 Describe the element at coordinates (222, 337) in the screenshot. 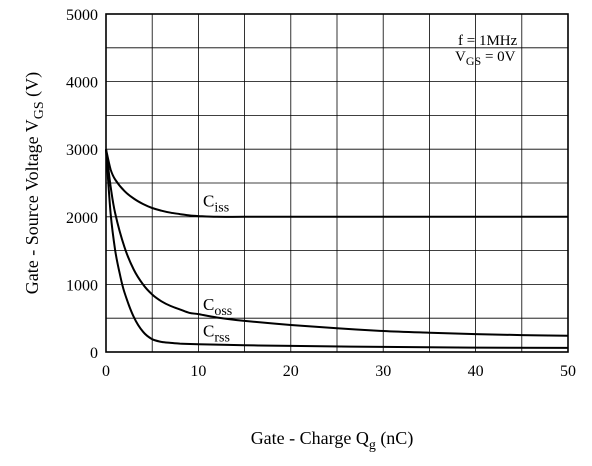

I see `series-label-sub: rss` at that location.